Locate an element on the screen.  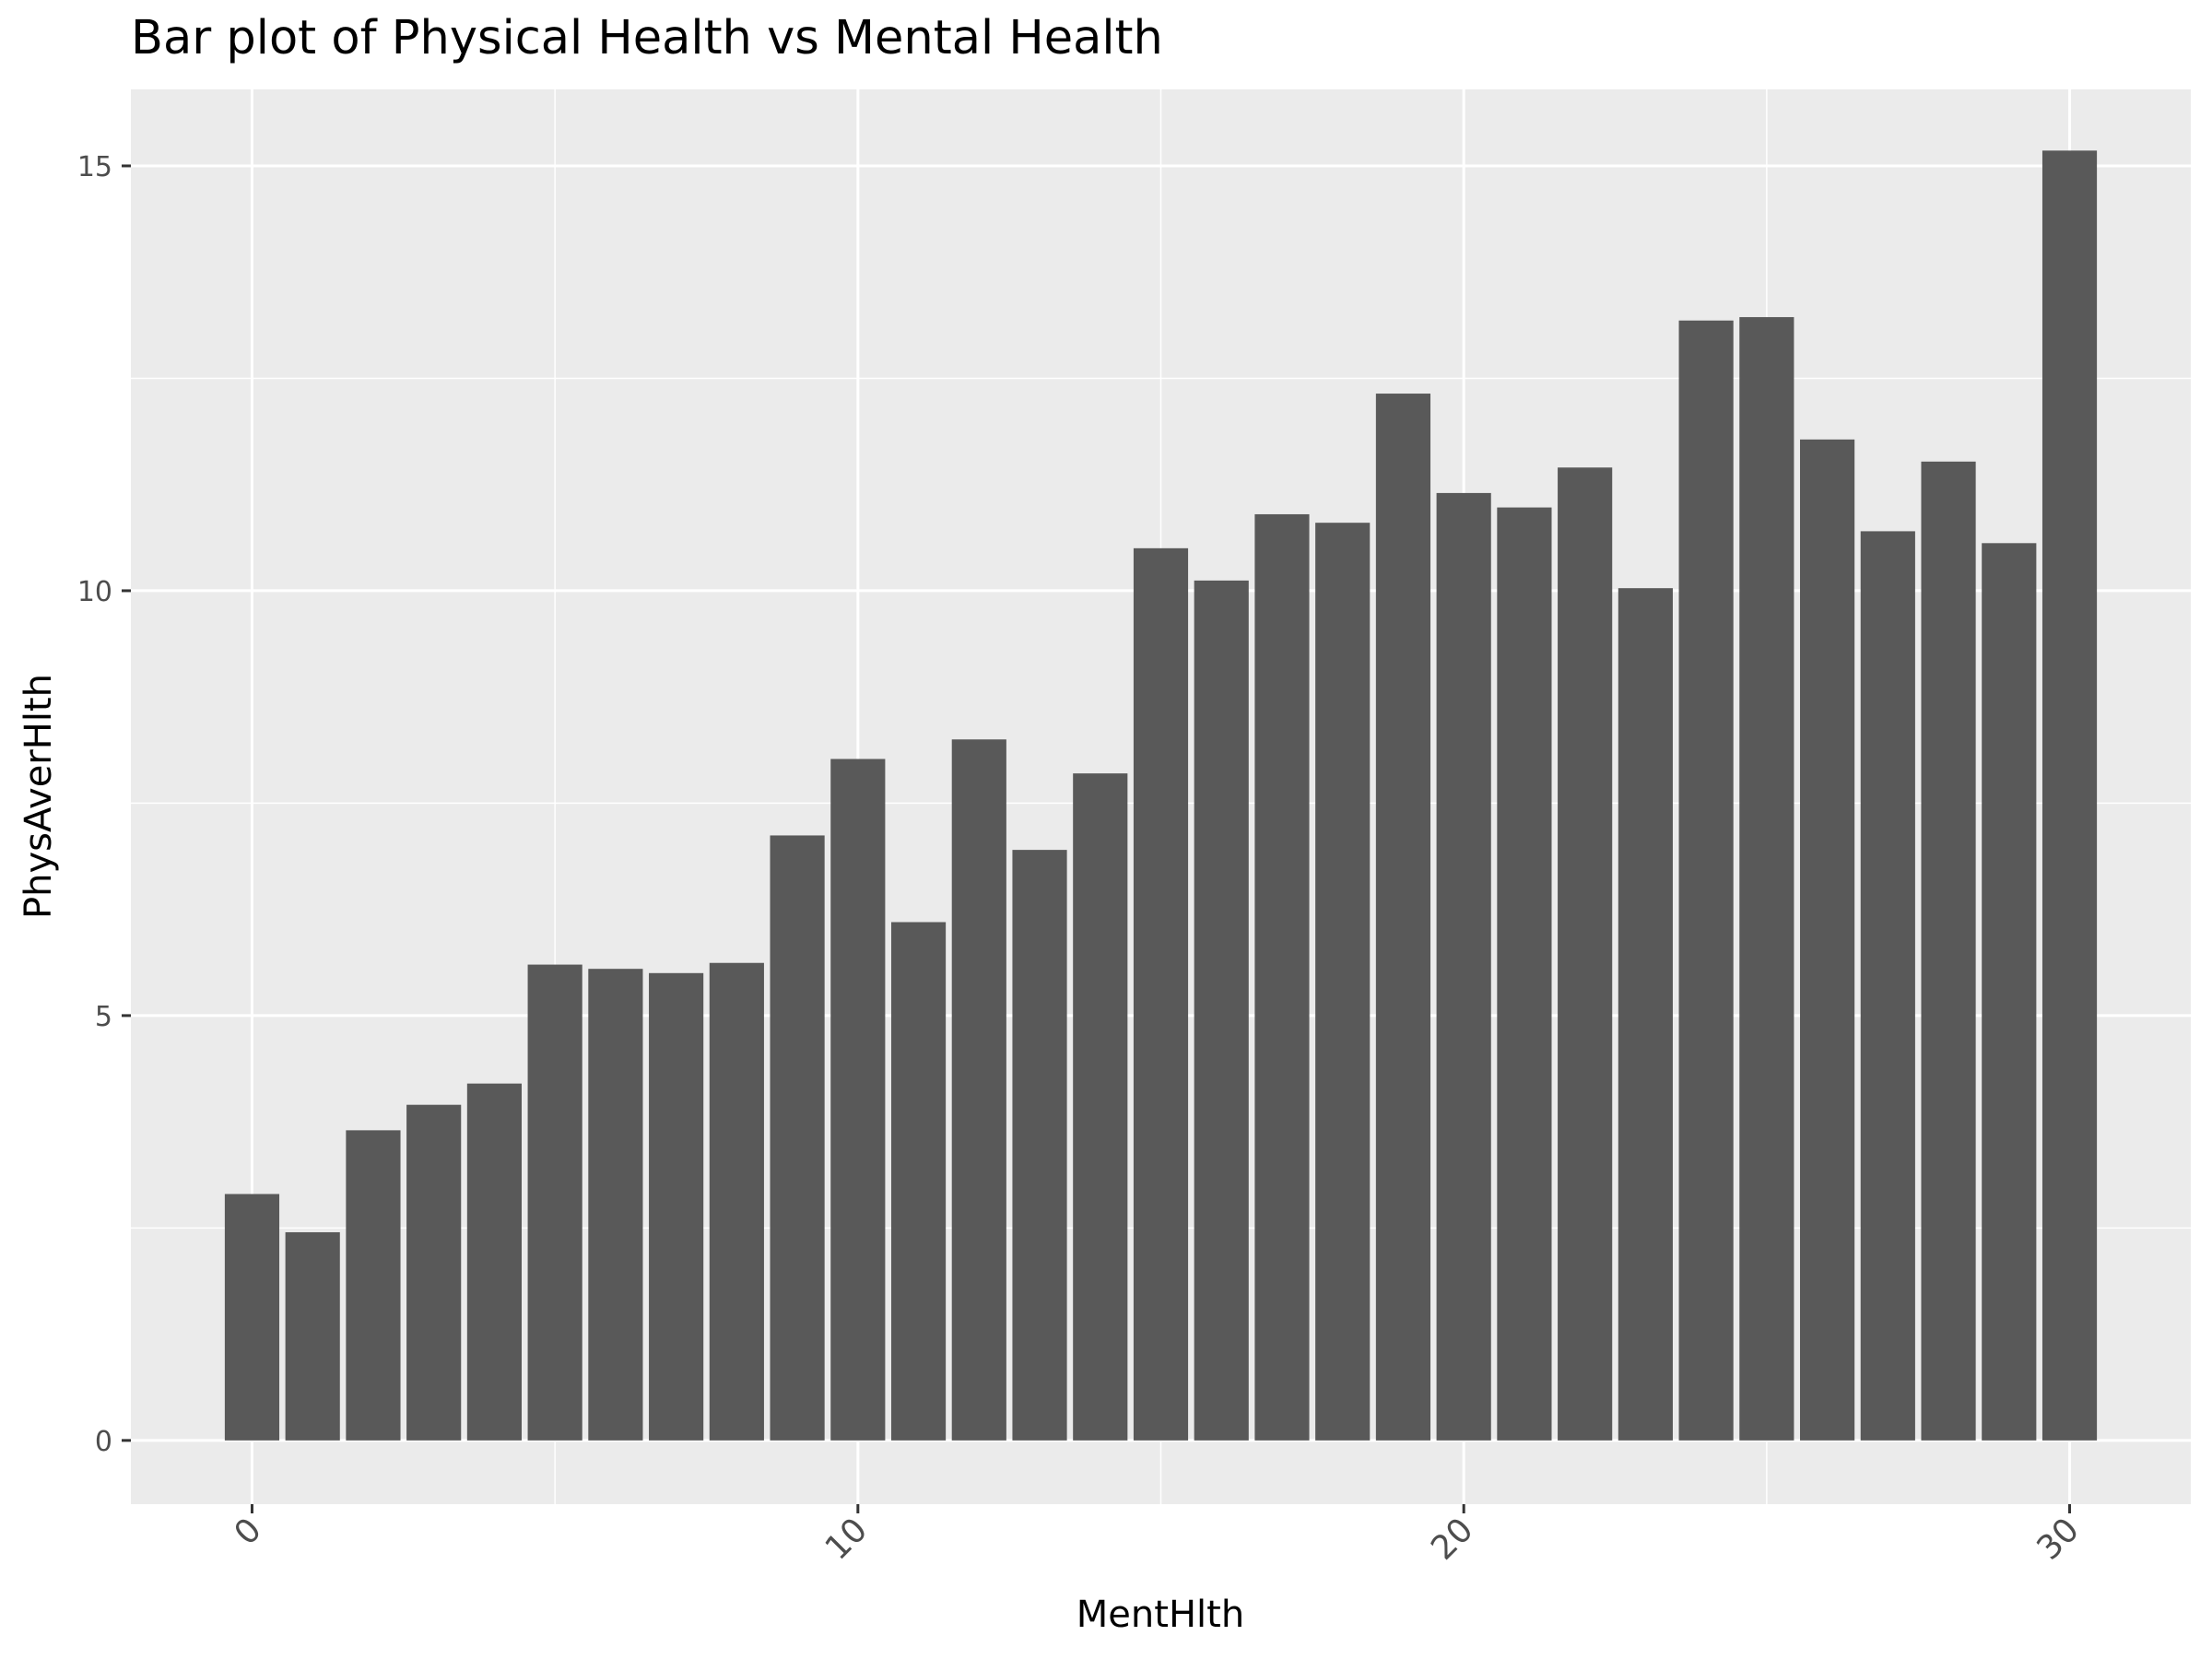
x-axis-label: MentHlth is located at coordinates (1160, 1615).